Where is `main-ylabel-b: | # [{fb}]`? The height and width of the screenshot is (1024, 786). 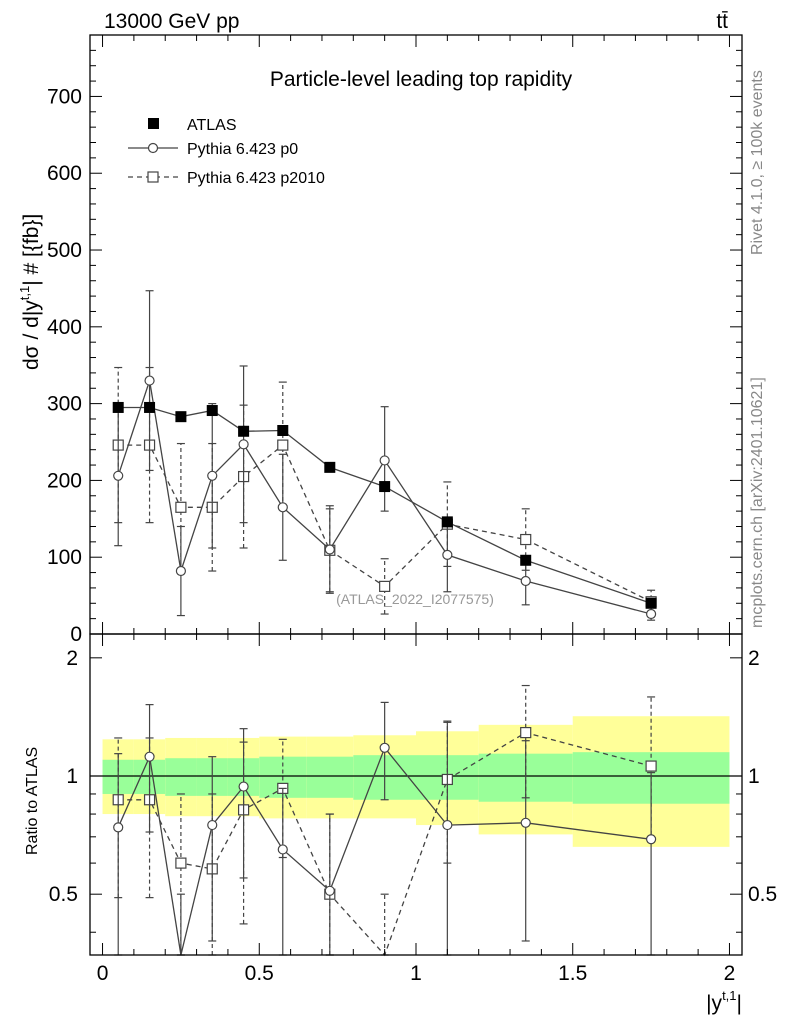
main-ylabel-b: | # [{fb}] is located at coordinates (31, 250).